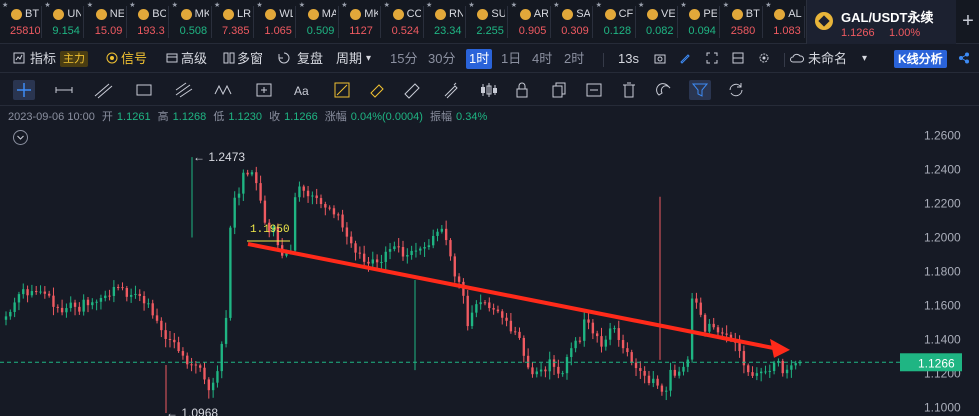 The height and width of the screenshot is (416, 979). Describe the element at coordinates (664, 90) in the screenshot. I see `magnet-icon` at that location.